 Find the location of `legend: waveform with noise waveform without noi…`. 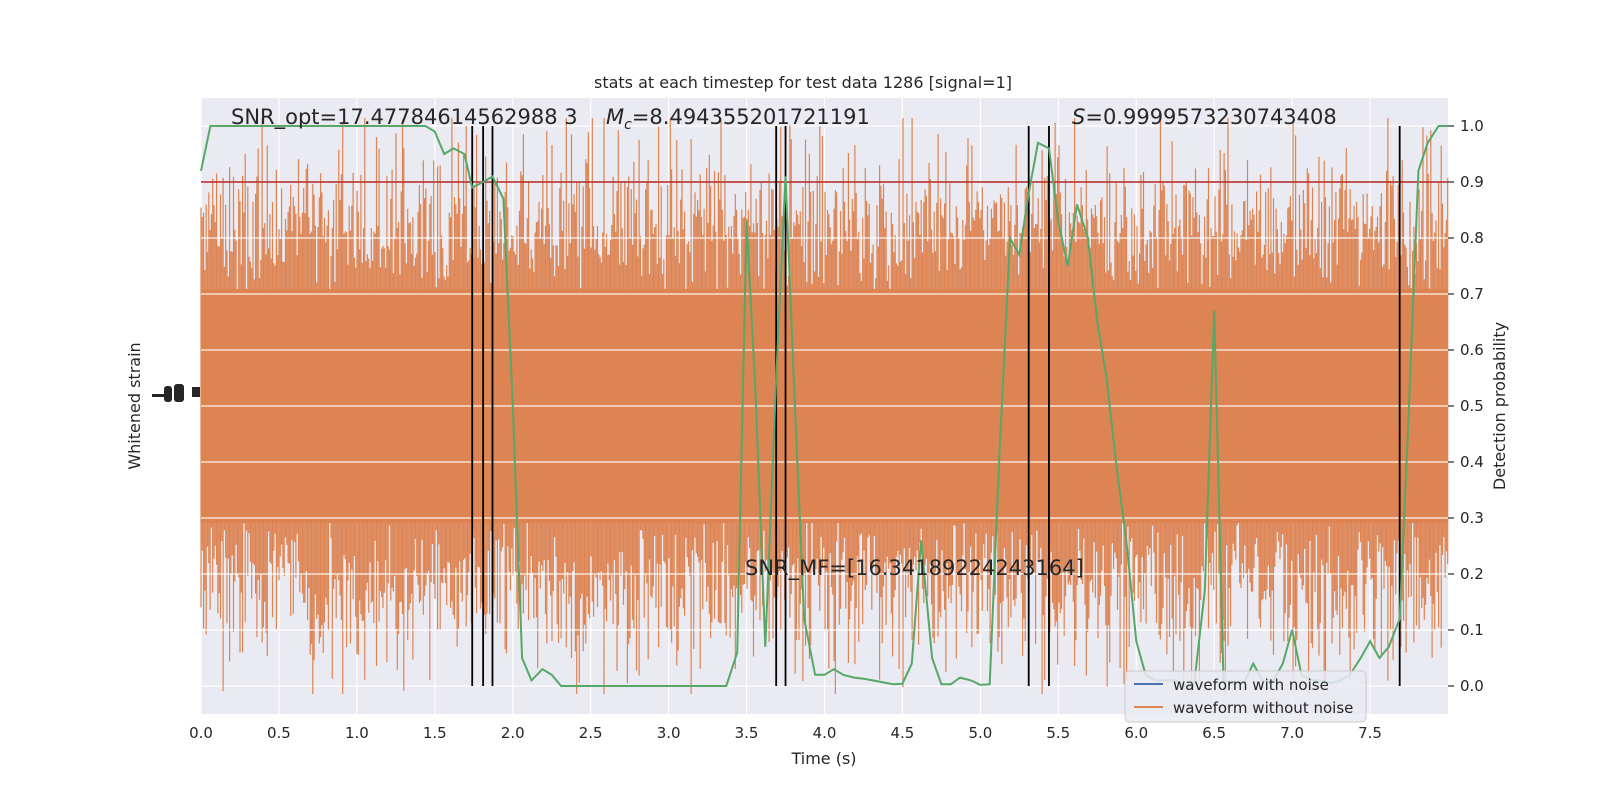

legend: waveform with noise waveform without noi… is located at coordinates (1245, 696).